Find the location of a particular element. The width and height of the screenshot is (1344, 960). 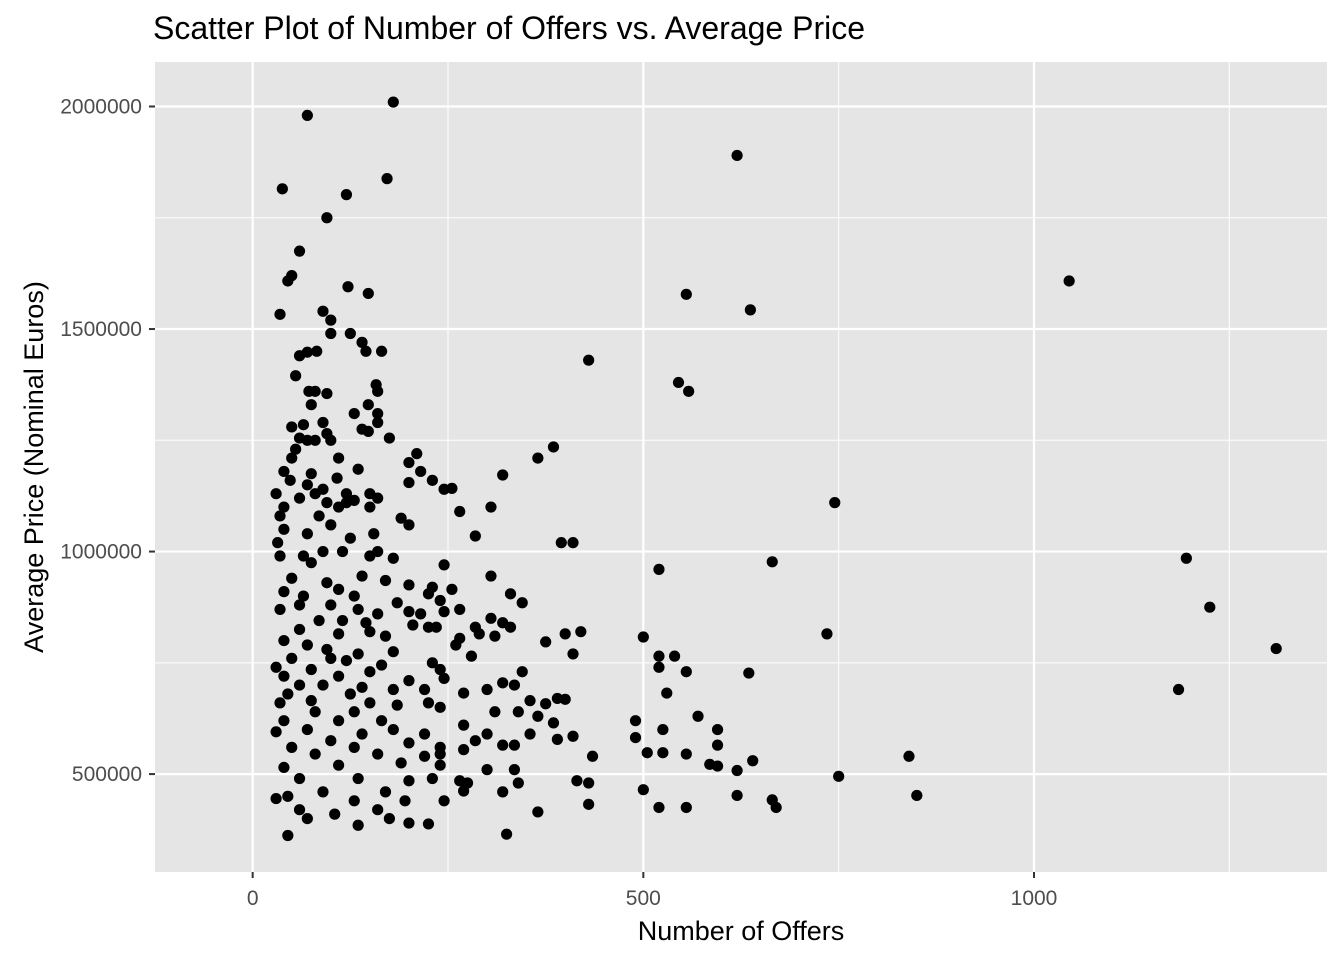

x-axis-title: Number of Offers is located at coordinates (741, 931).